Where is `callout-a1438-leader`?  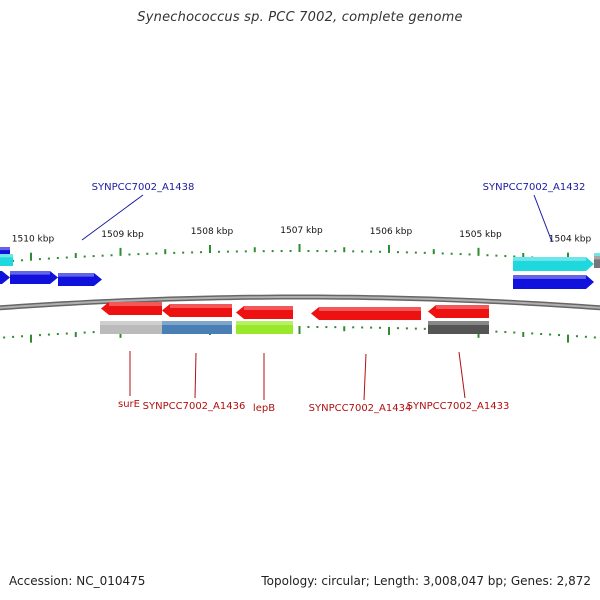
callout-a1438-leader is located at coordinates (112, 217).